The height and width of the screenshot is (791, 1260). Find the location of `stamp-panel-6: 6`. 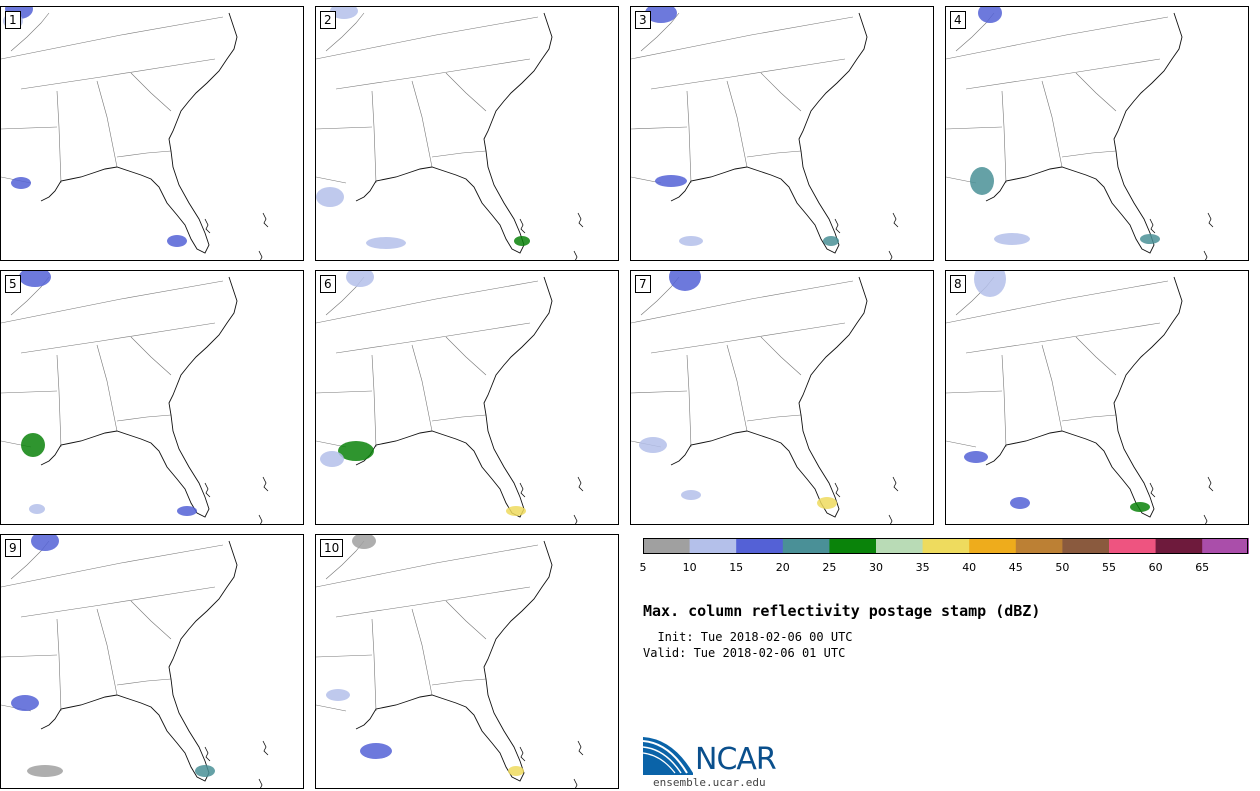

stamp-panel-6: 6 is located at coordinates (467, 397).